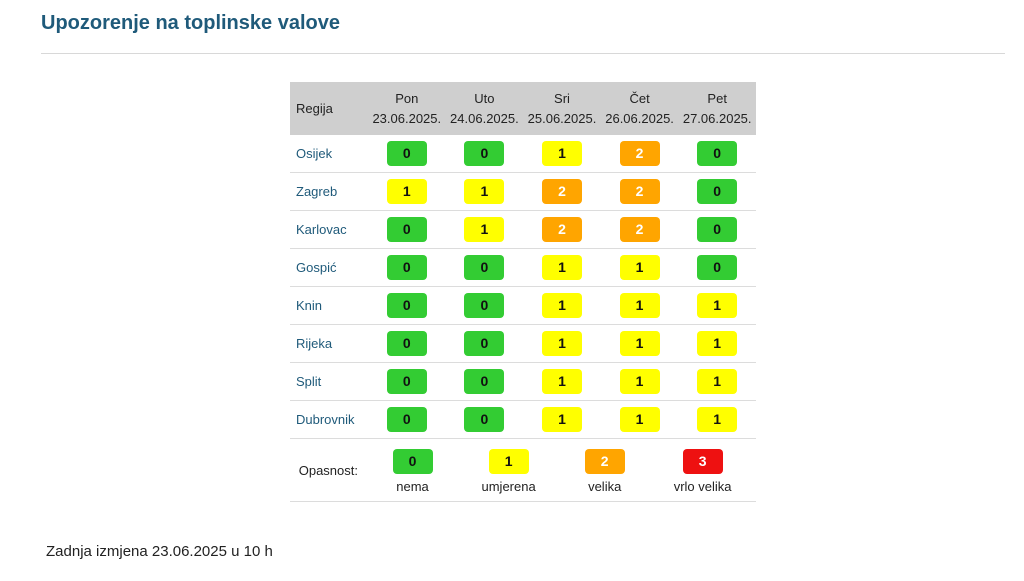  I want to click on table-row: Gospić 0 0 1 1 0, so click(523, 267).